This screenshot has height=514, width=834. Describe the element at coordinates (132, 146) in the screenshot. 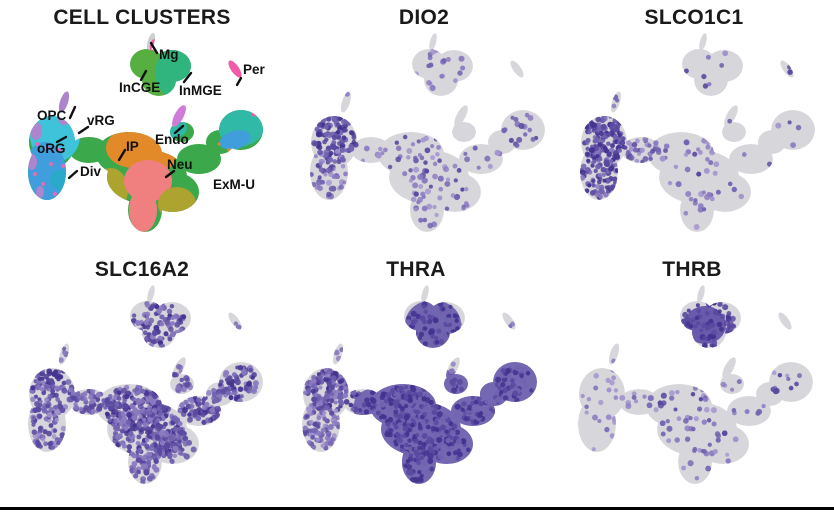

I see `cluster-label-ip: IP` at that location.